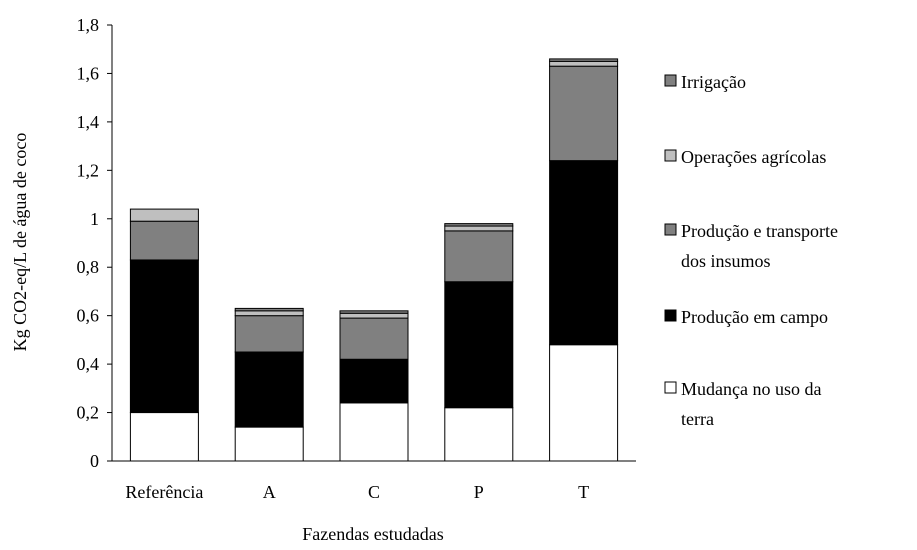  Describe the element at coordinates (479, 492) in the screenshot. I see `x-tick-label: P` at that location.